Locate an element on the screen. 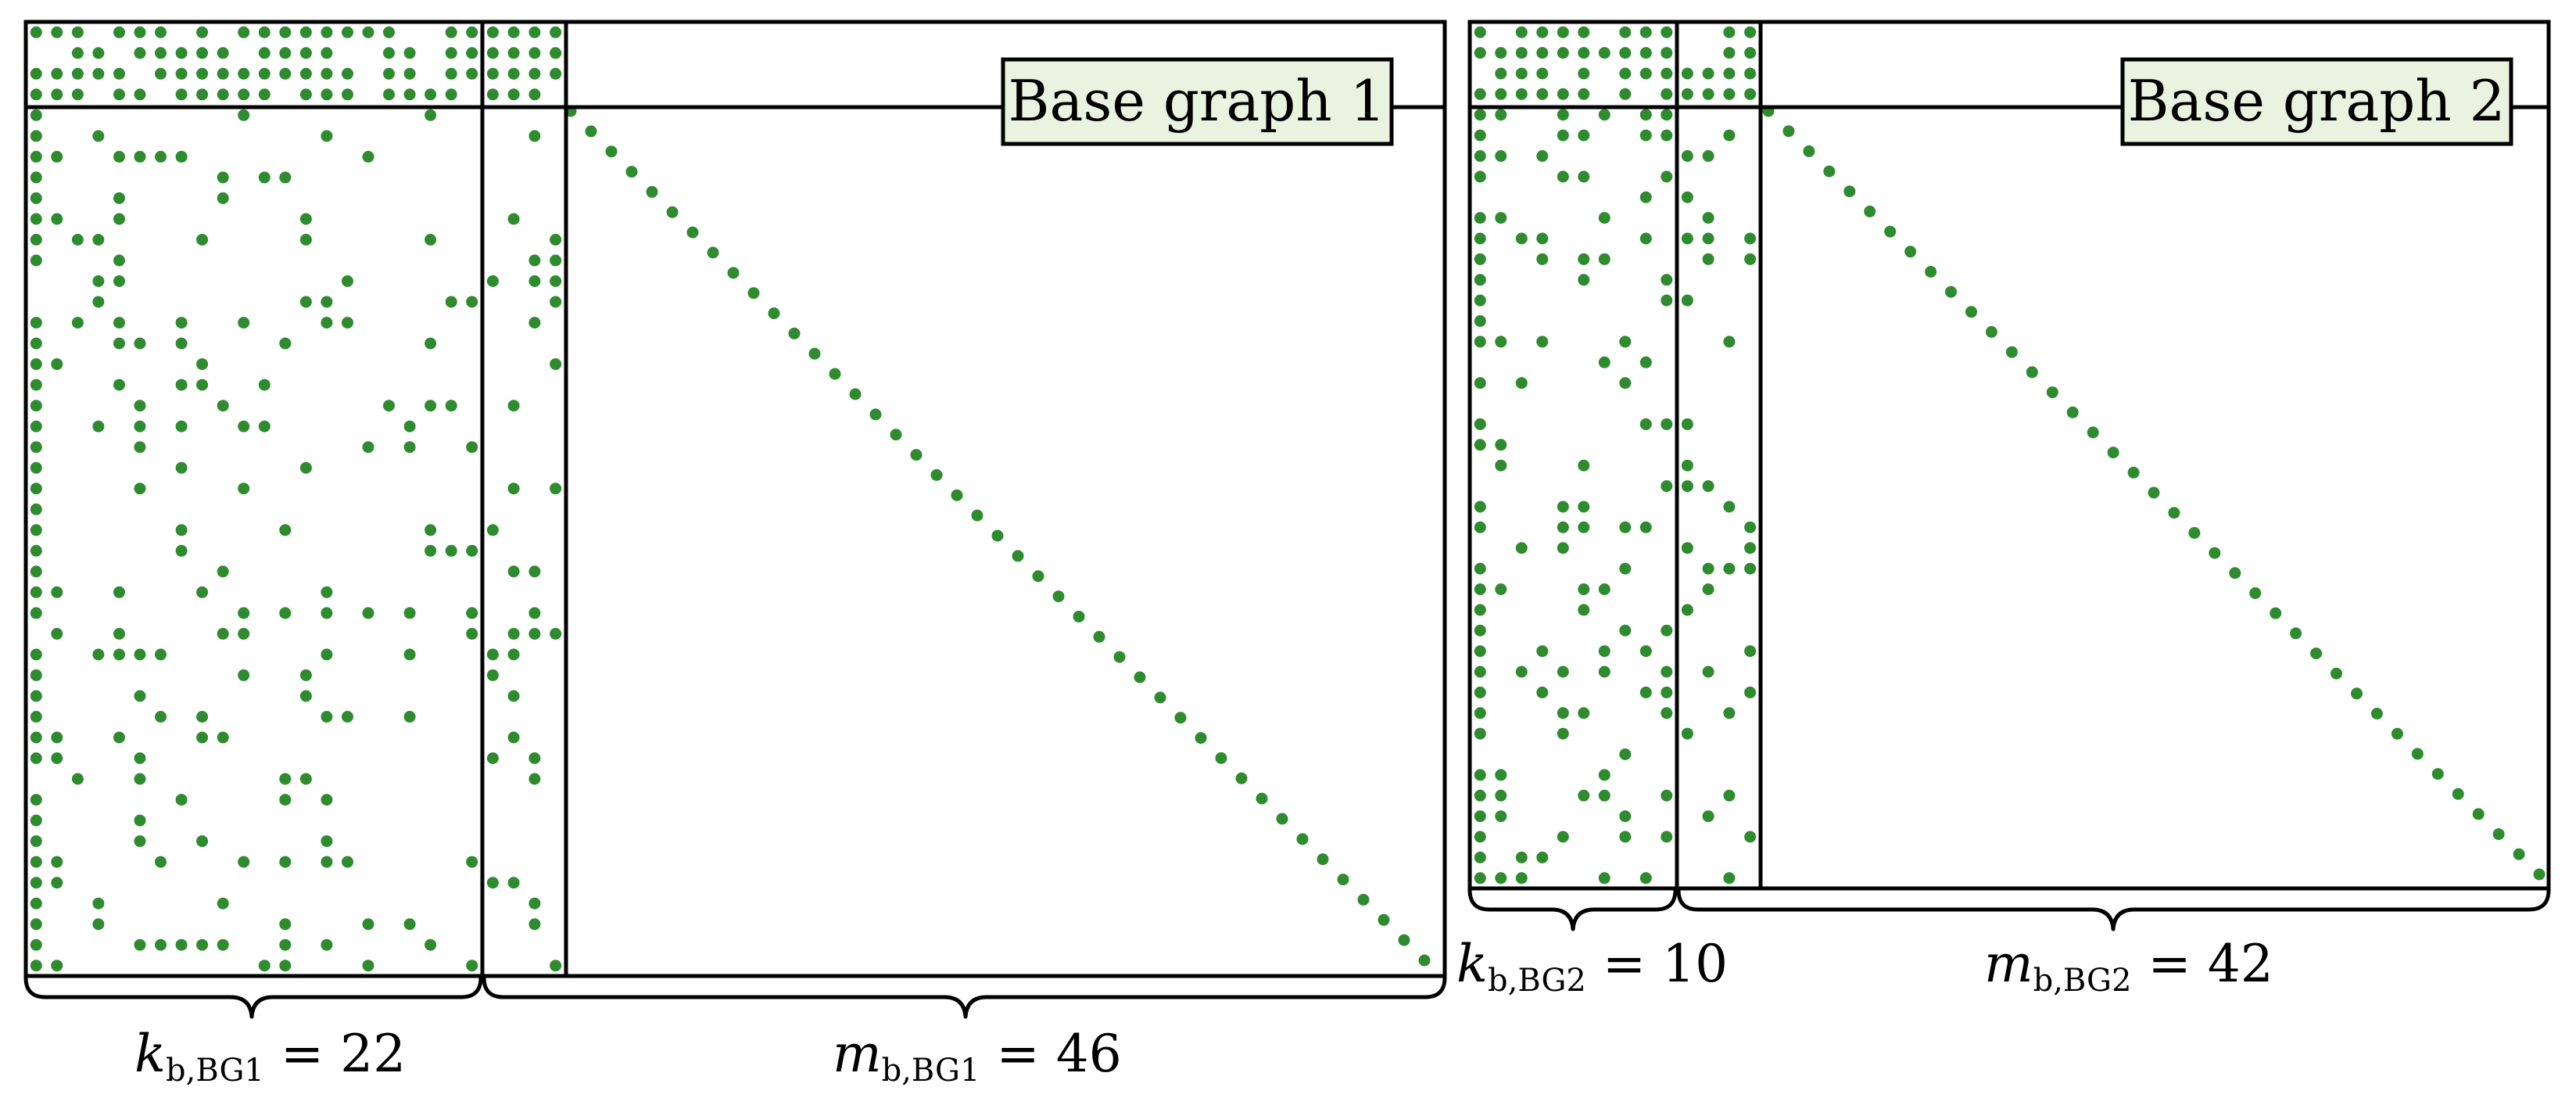 This screenshot has height=1098, width=2576. bg1-m-label: mb,BG1 = 46 is located at coordinates (977, 1056).